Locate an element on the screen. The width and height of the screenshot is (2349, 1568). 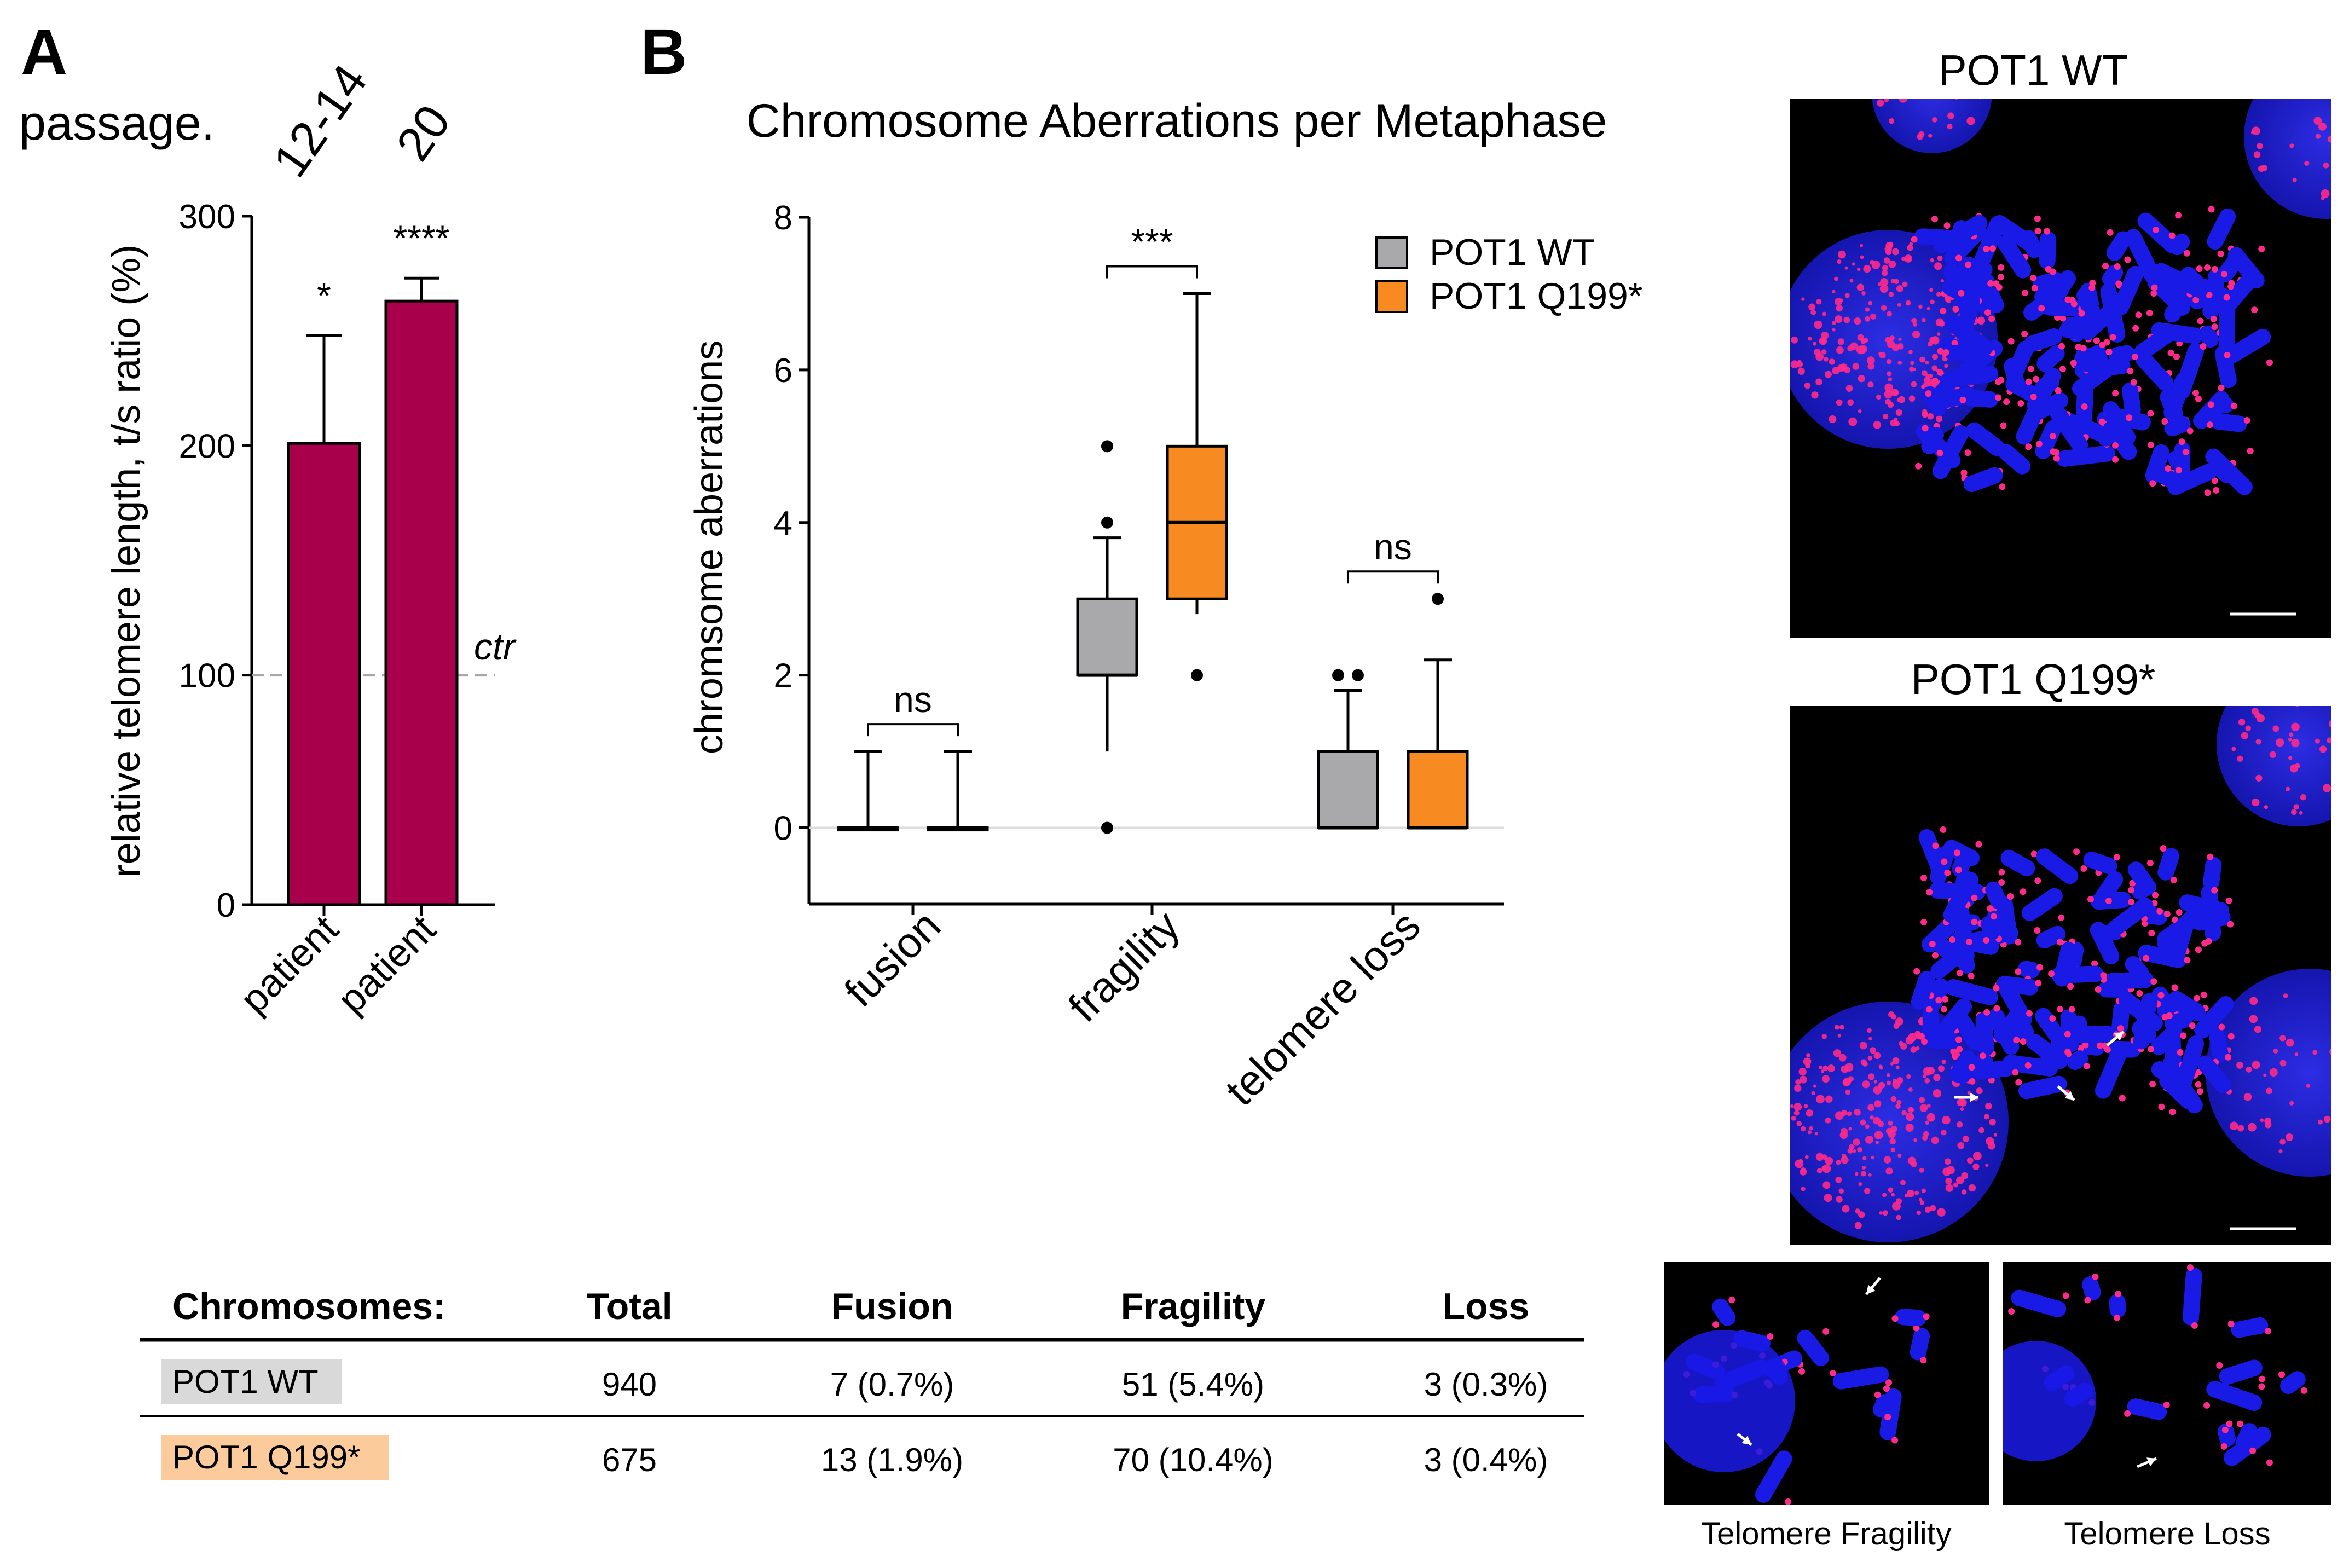
cell-fragility: 70 (10.4%) is located at coordinates (1193, 1460).